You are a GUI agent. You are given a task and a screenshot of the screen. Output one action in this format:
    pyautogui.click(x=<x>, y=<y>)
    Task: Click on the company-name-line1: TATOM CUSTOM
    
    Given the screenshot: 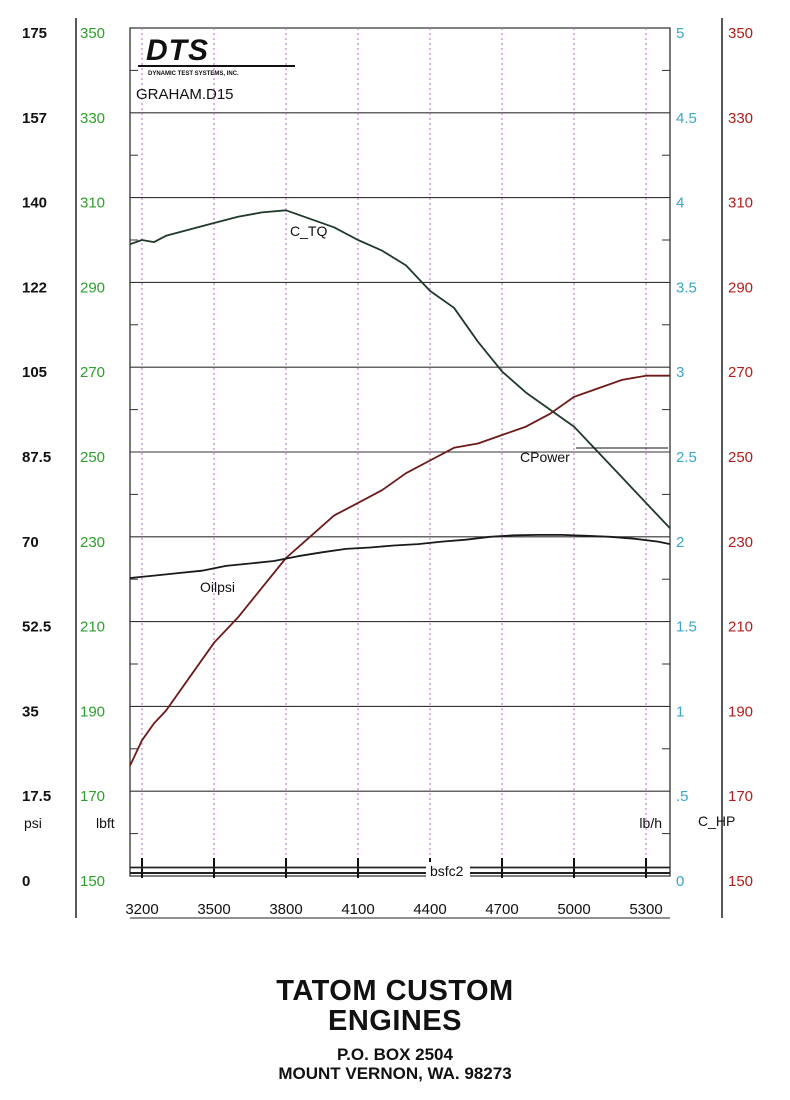 What is the action you would take?
    pyautogui.click(x=395, y=991)
    